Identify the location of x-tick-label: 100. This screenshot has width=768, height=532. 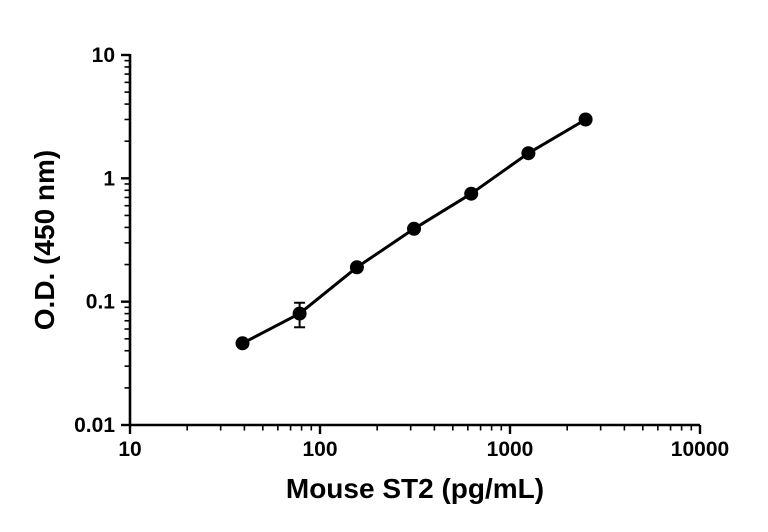
(319, 449).